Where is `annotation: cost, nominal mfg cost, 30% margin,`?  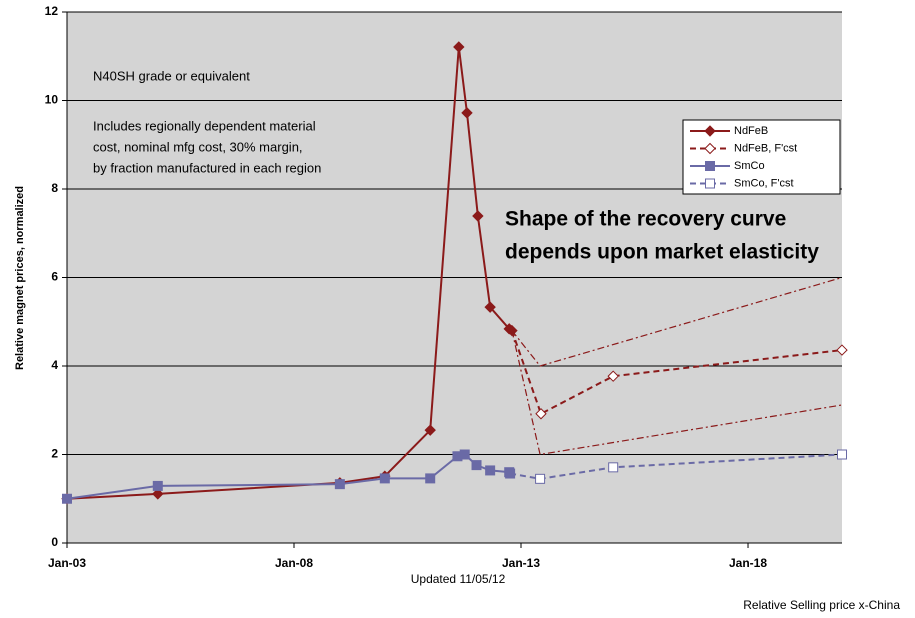 annotation: cost, nominal mfg cost, 30% margin, is located at coordinates (198, 146).